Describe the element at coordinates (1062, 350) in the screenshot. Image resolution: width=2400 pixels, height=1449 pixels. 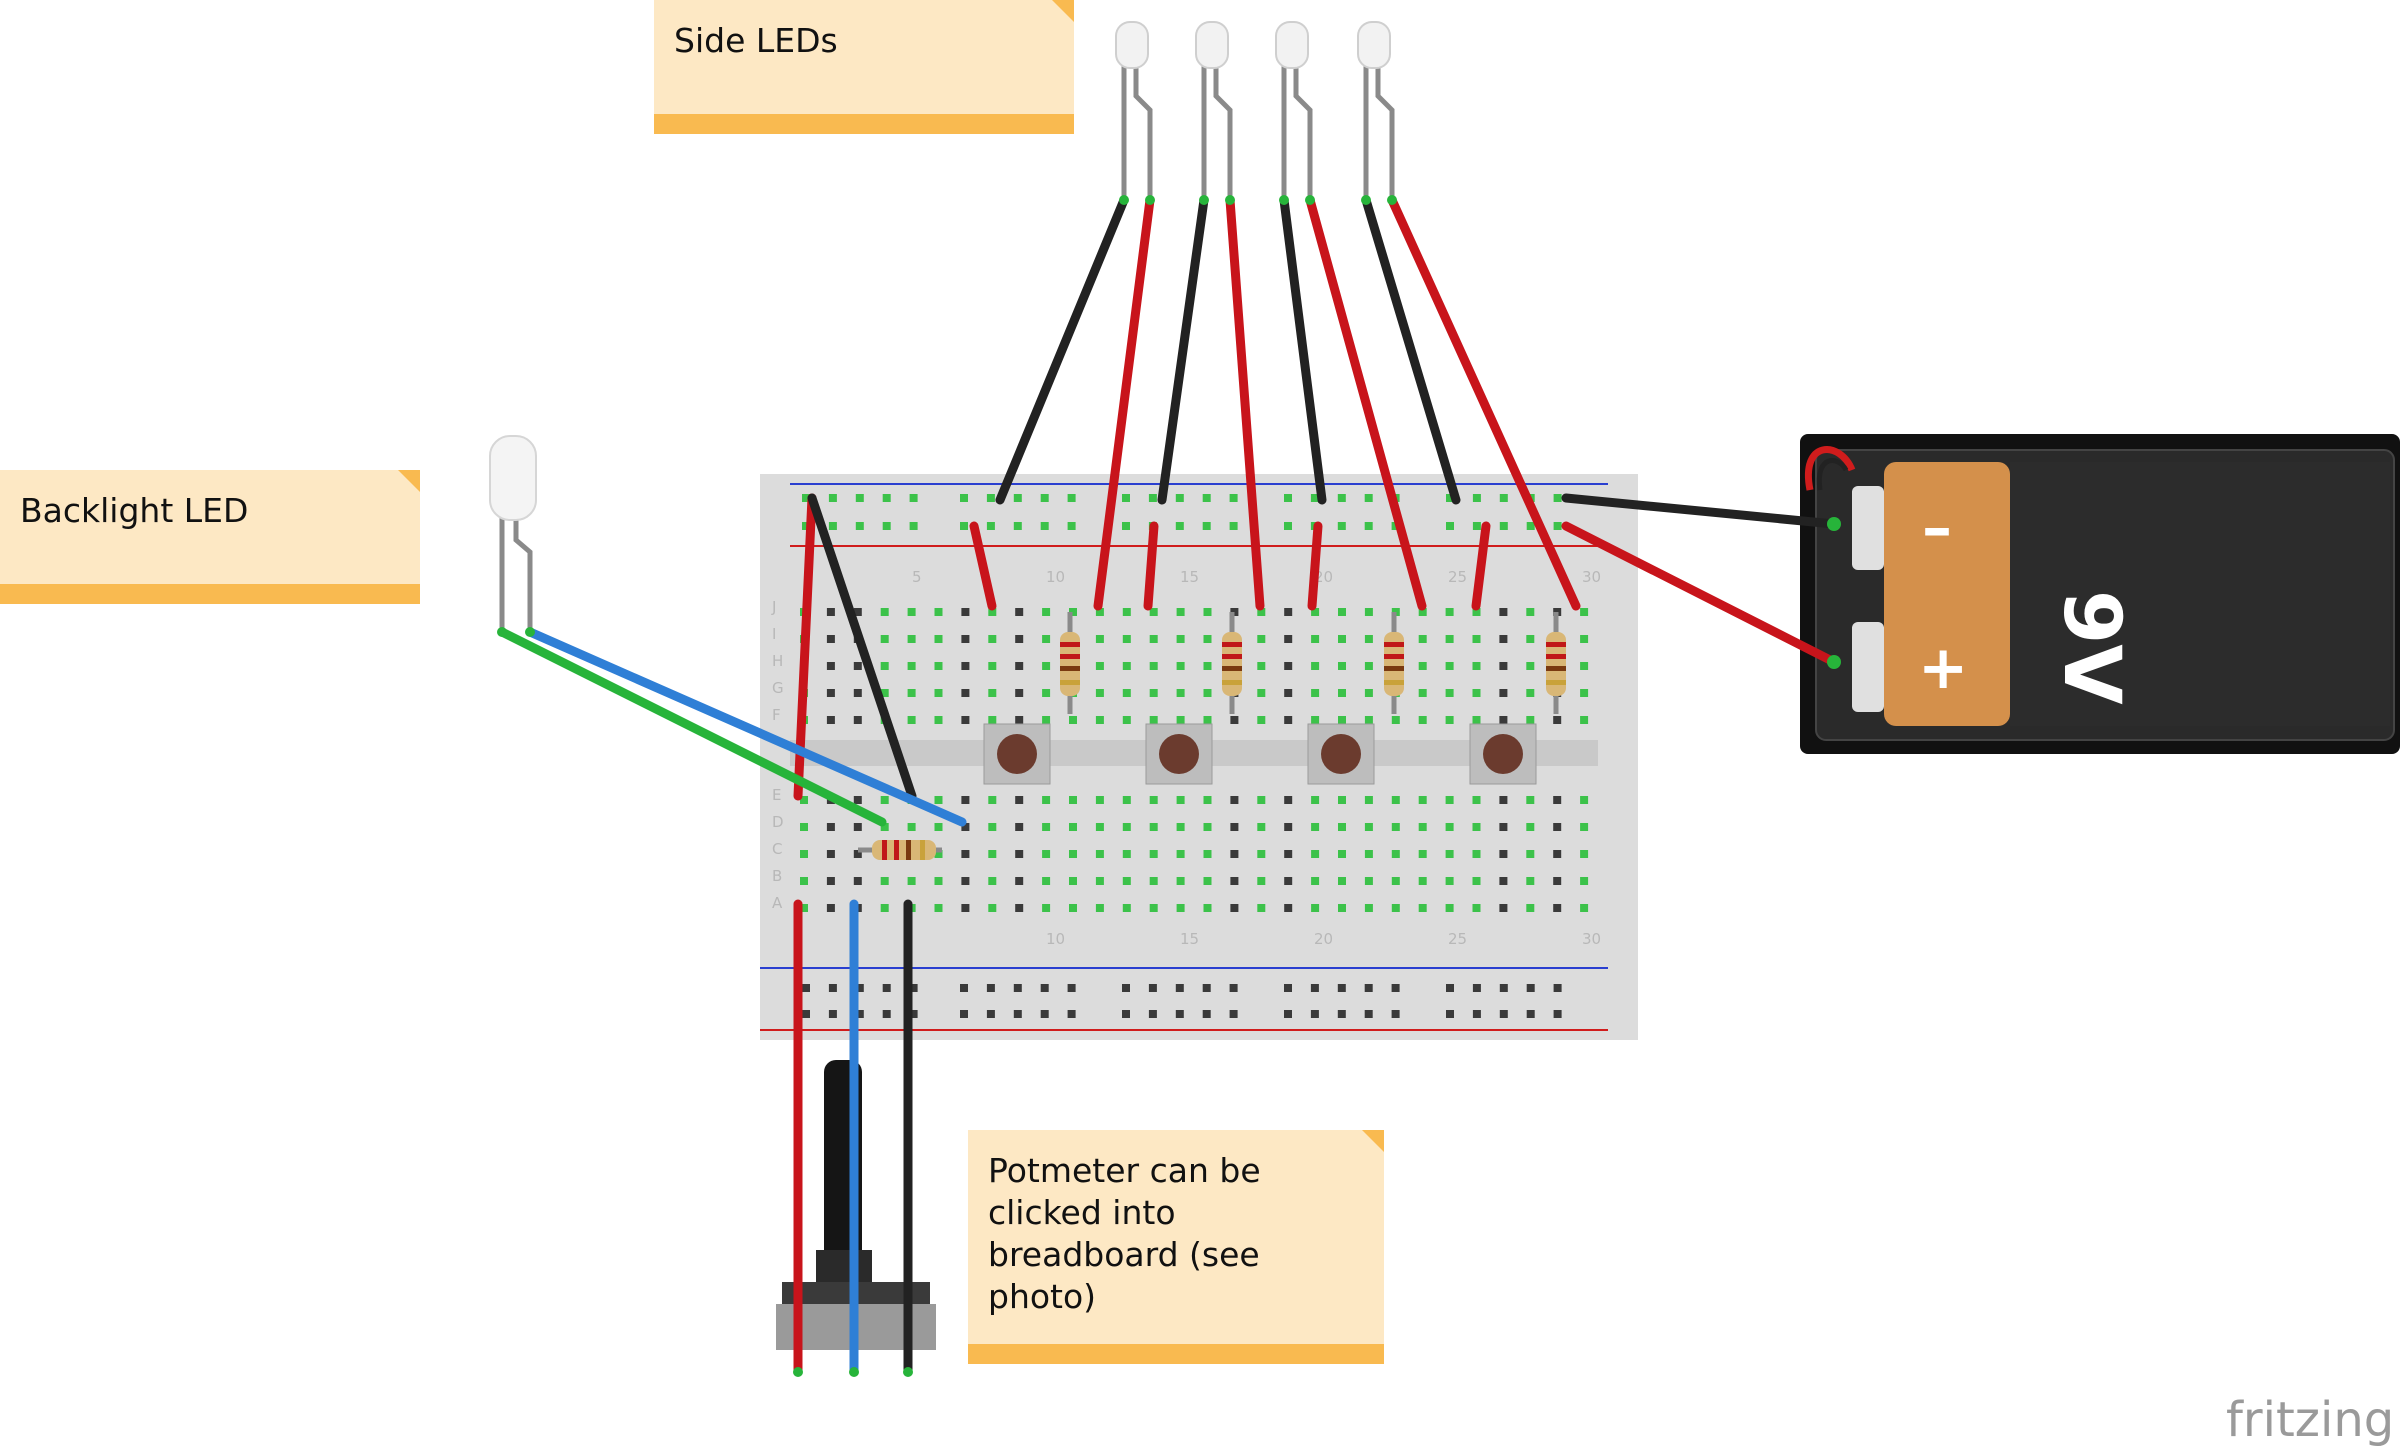
I see `wire-led1-black` at that location.